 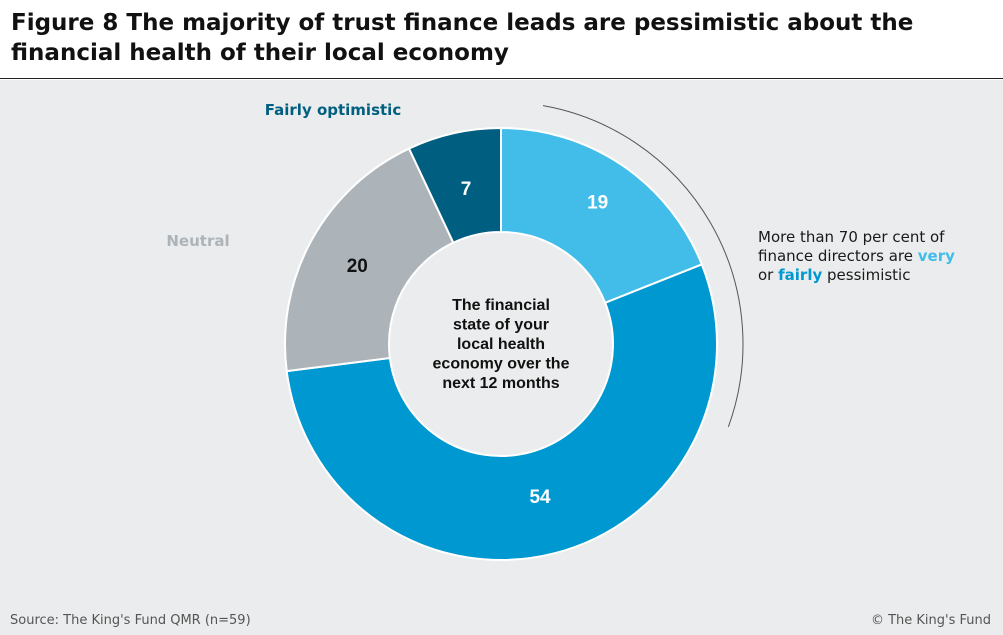 I want to click on annotation-text-after: pessimistic, so click(x=869, y=275).